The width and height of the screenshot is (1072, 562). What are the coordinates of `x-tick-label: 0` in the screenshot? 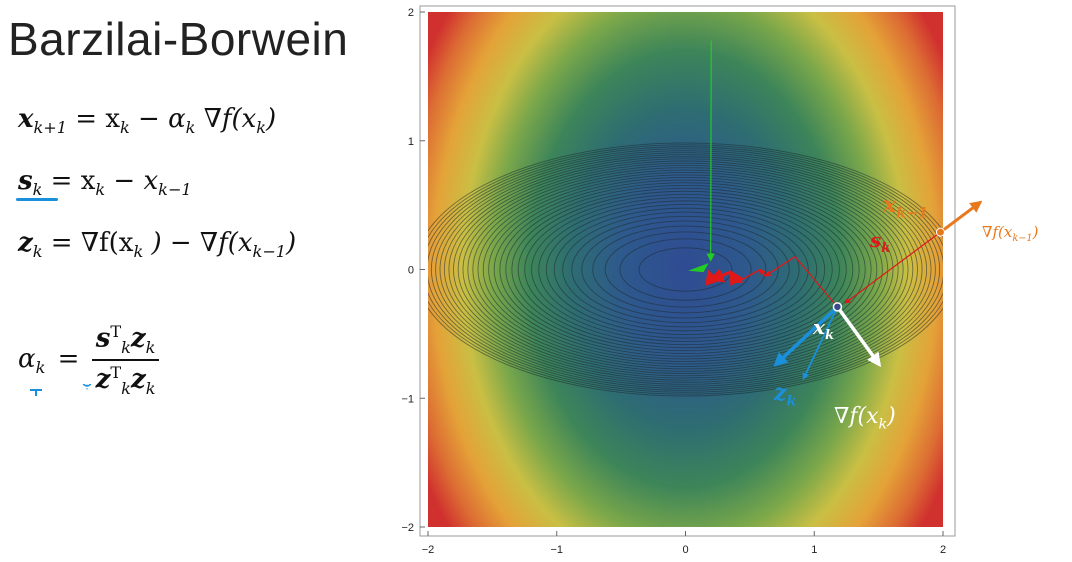 It's located at (685, 550).